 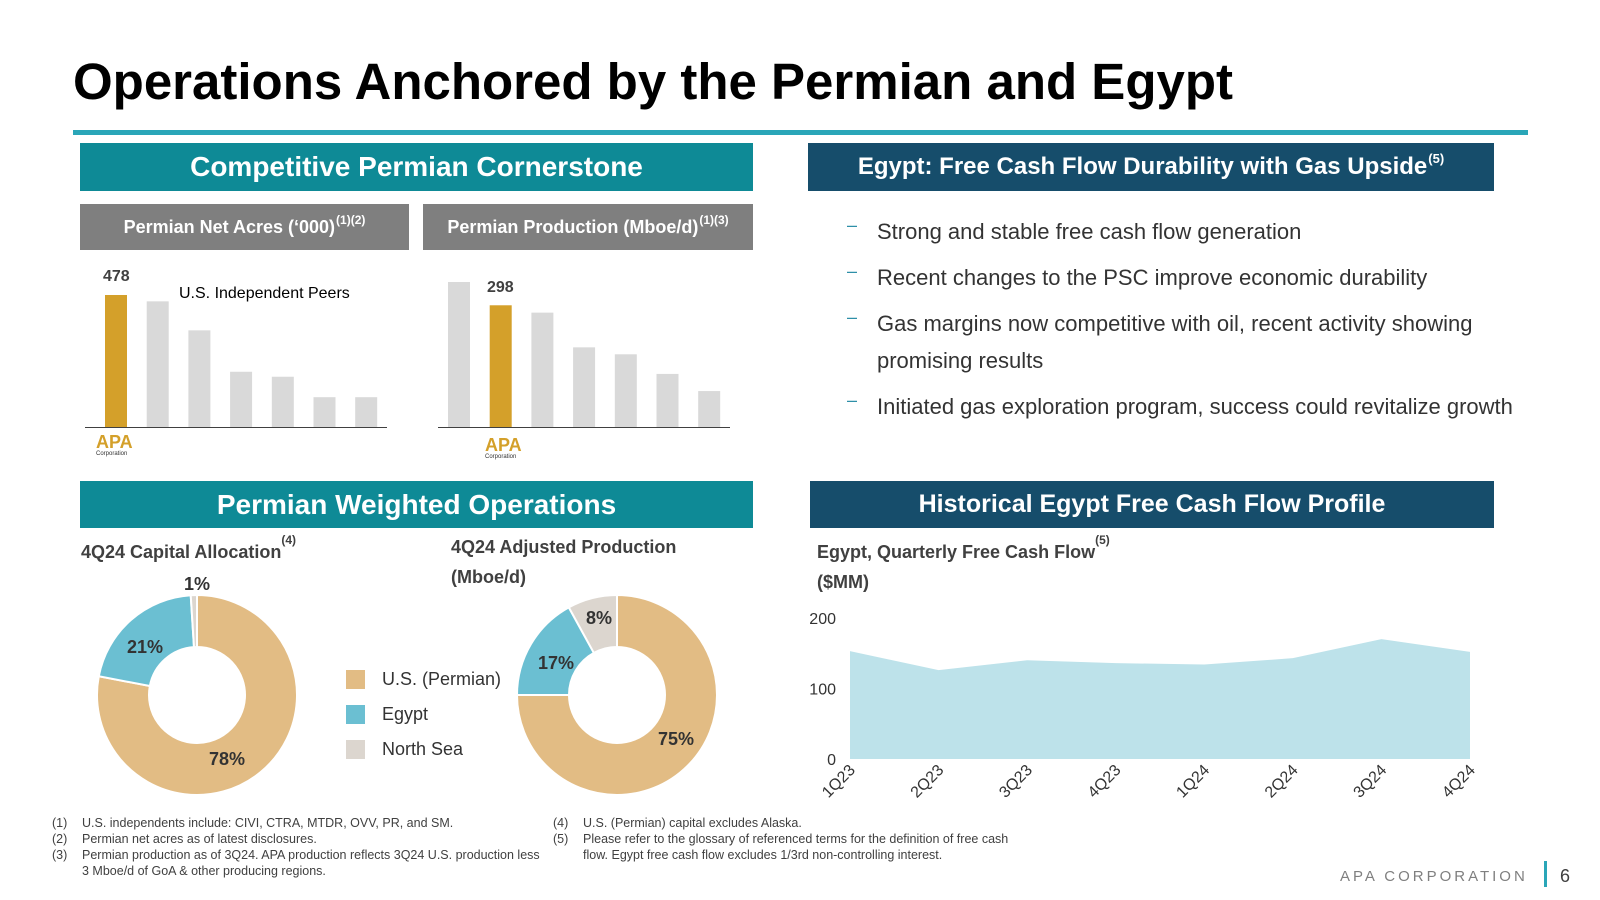 I want to click on y-tick-label: 100, so click(x=822, y=690).